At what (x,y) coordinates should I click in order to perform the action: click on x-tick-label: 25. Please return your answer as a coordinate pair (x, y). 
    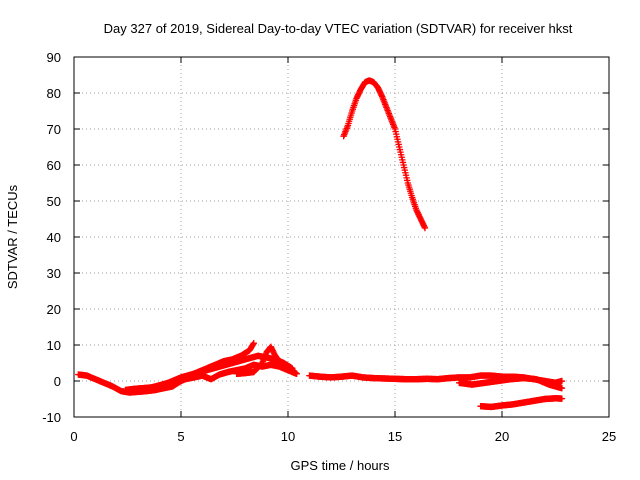
    Looking at the image, I should click on (609, 436).